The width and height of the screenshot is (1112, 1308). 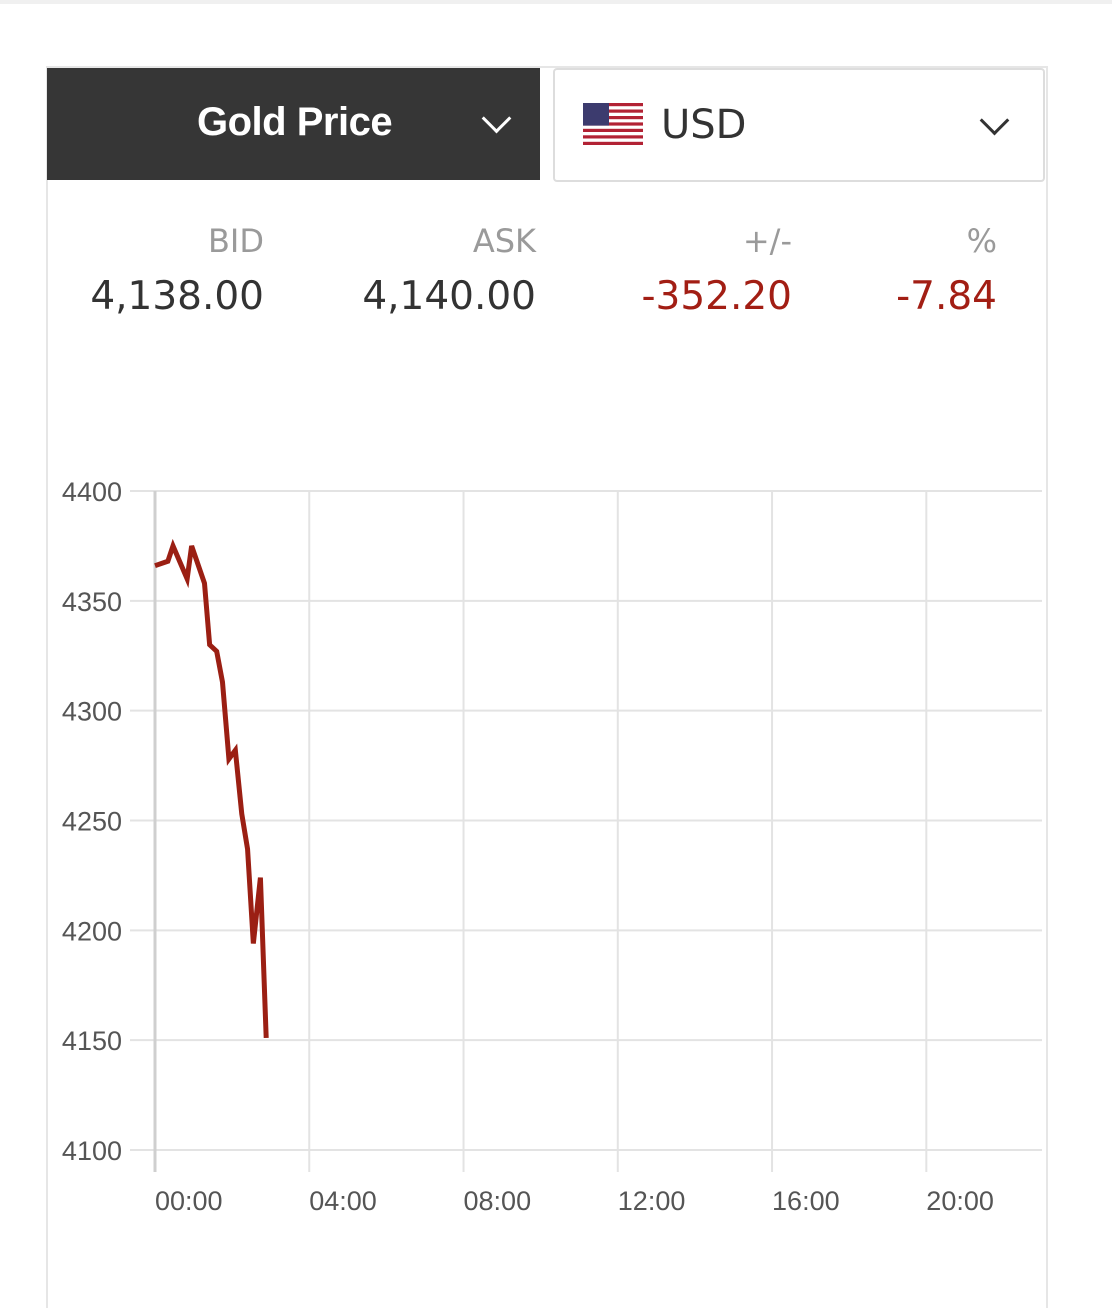 What do you see at coordinates (92, 822) in the screenshot?
I see `y-tick-label: 4250` at bounding box center [92, 822].